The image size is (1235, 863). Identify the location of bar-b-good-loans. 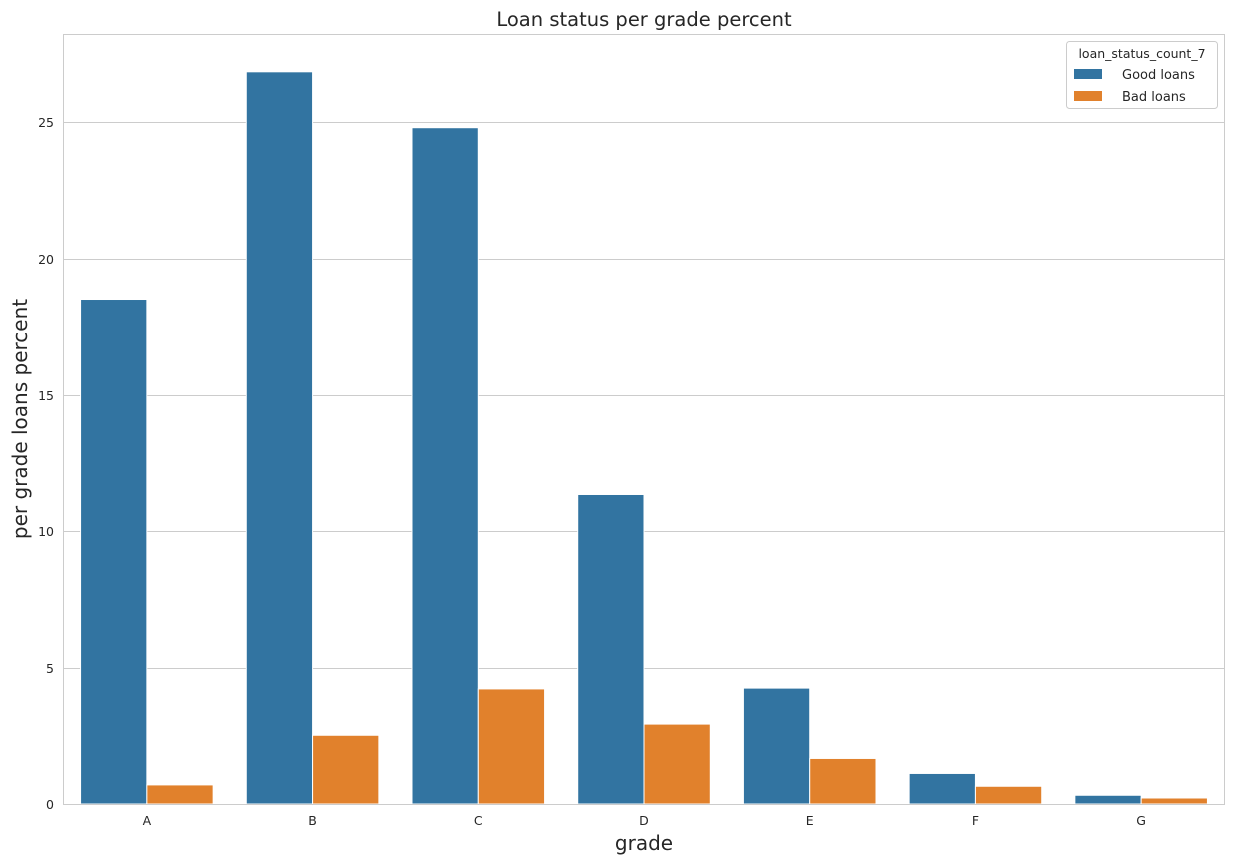
(279, 438).